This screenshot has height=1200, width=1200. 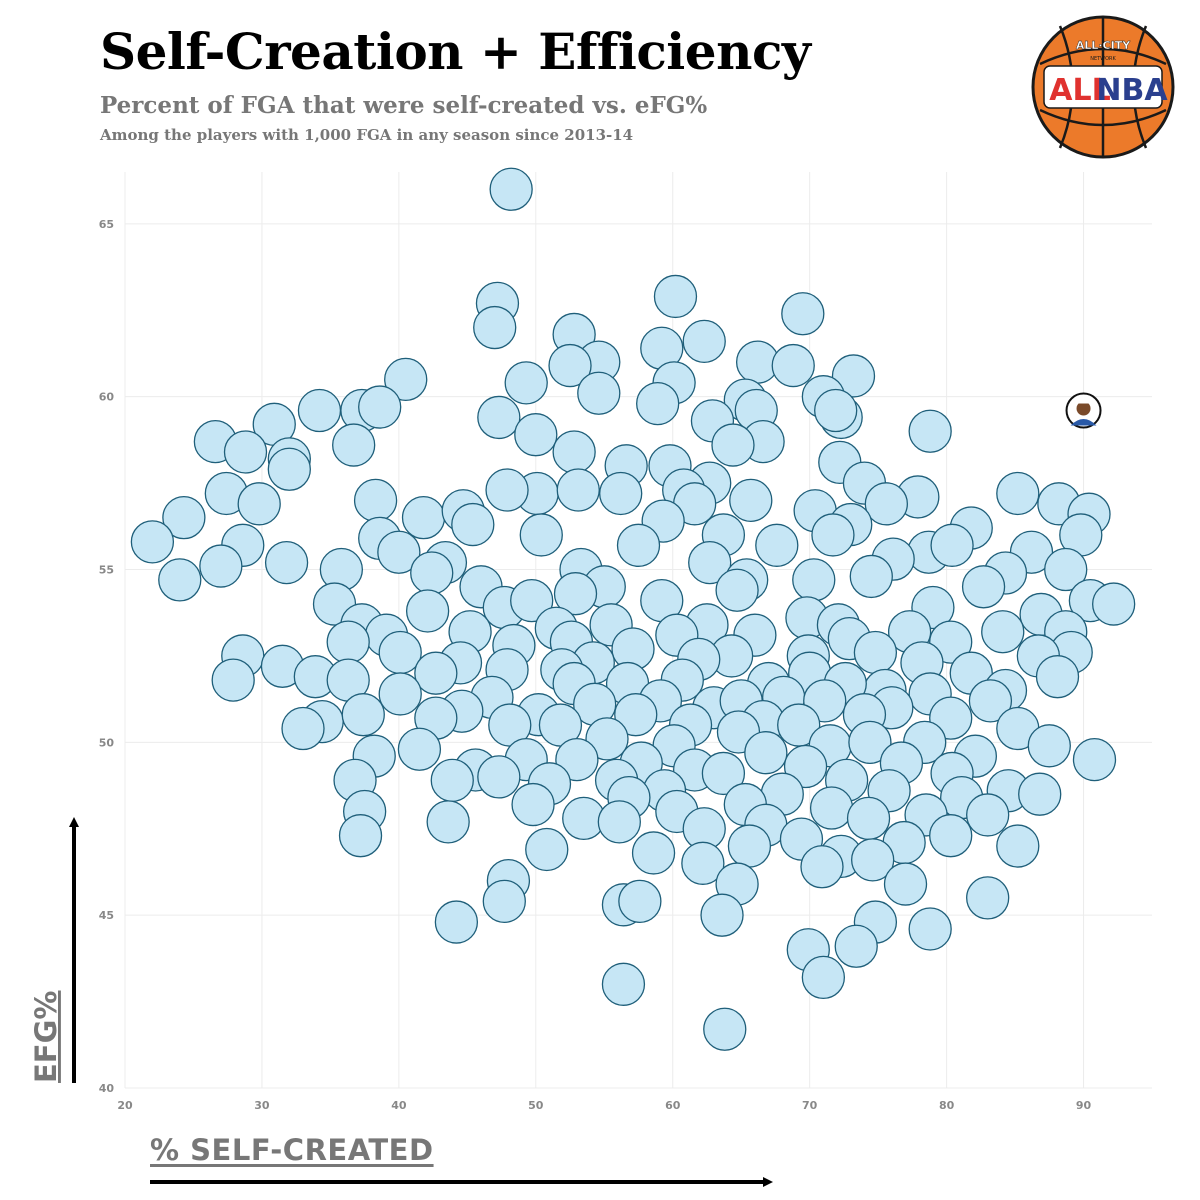 What do you see at coordinates (107, 1088) in the screenshot?
I see `y-tick-label: 40` at bounding box center [107, 1088].